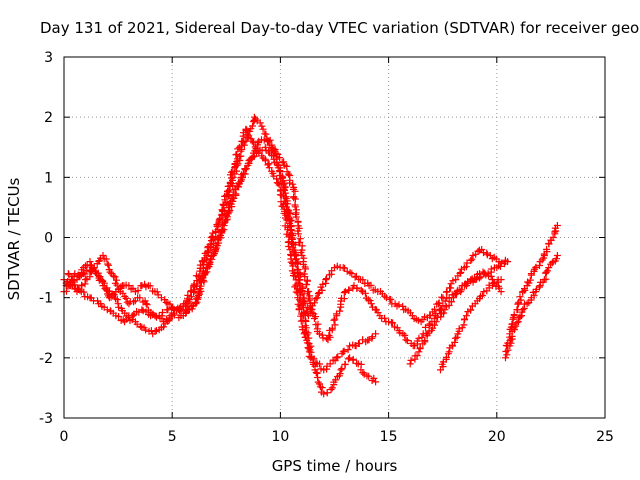  Describe the element at coordinates (531, 292) in the screenshot. I see `series-track-g` at that location.